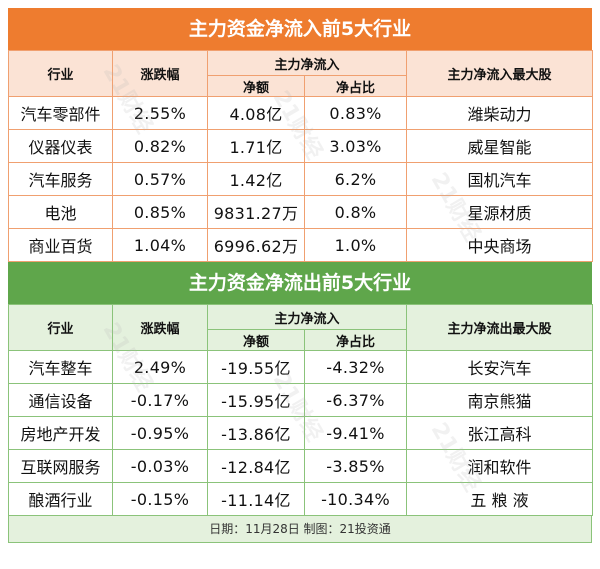 This screenshot has height=569, width=600. I want to click on table-row: 互联网服务 -0.03% -12.84亿 -3.85% 润和软件, so click(301, 466).